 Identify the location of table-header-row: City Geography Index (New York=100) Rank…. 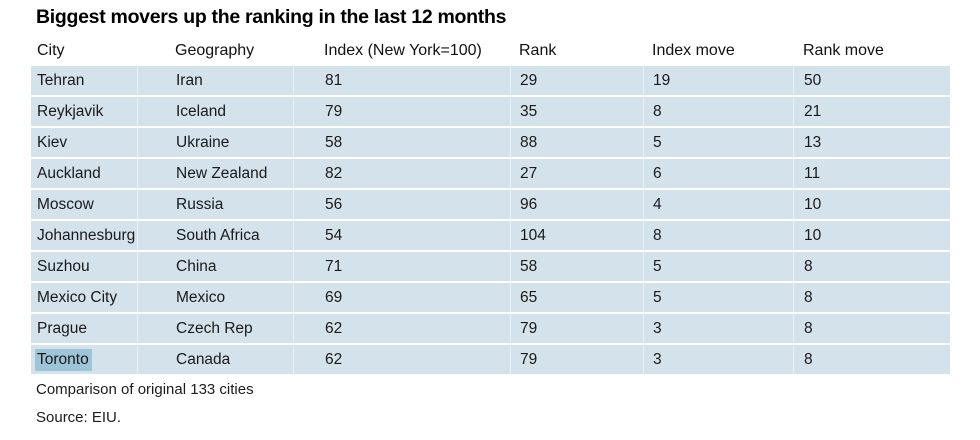
(490, 51).